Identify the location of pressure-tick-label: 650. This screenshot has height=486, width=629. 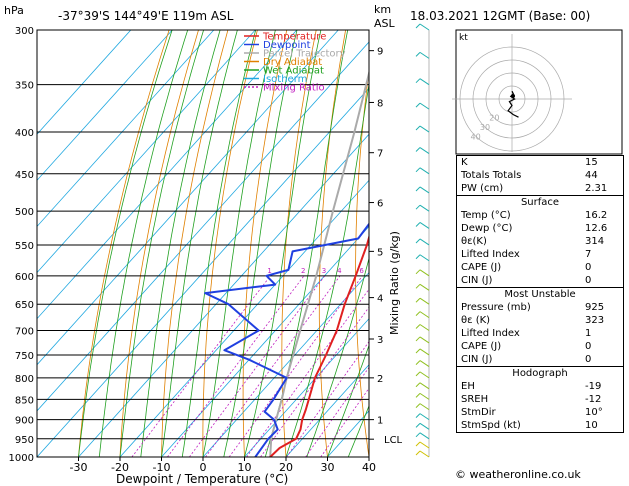
(24, 305).